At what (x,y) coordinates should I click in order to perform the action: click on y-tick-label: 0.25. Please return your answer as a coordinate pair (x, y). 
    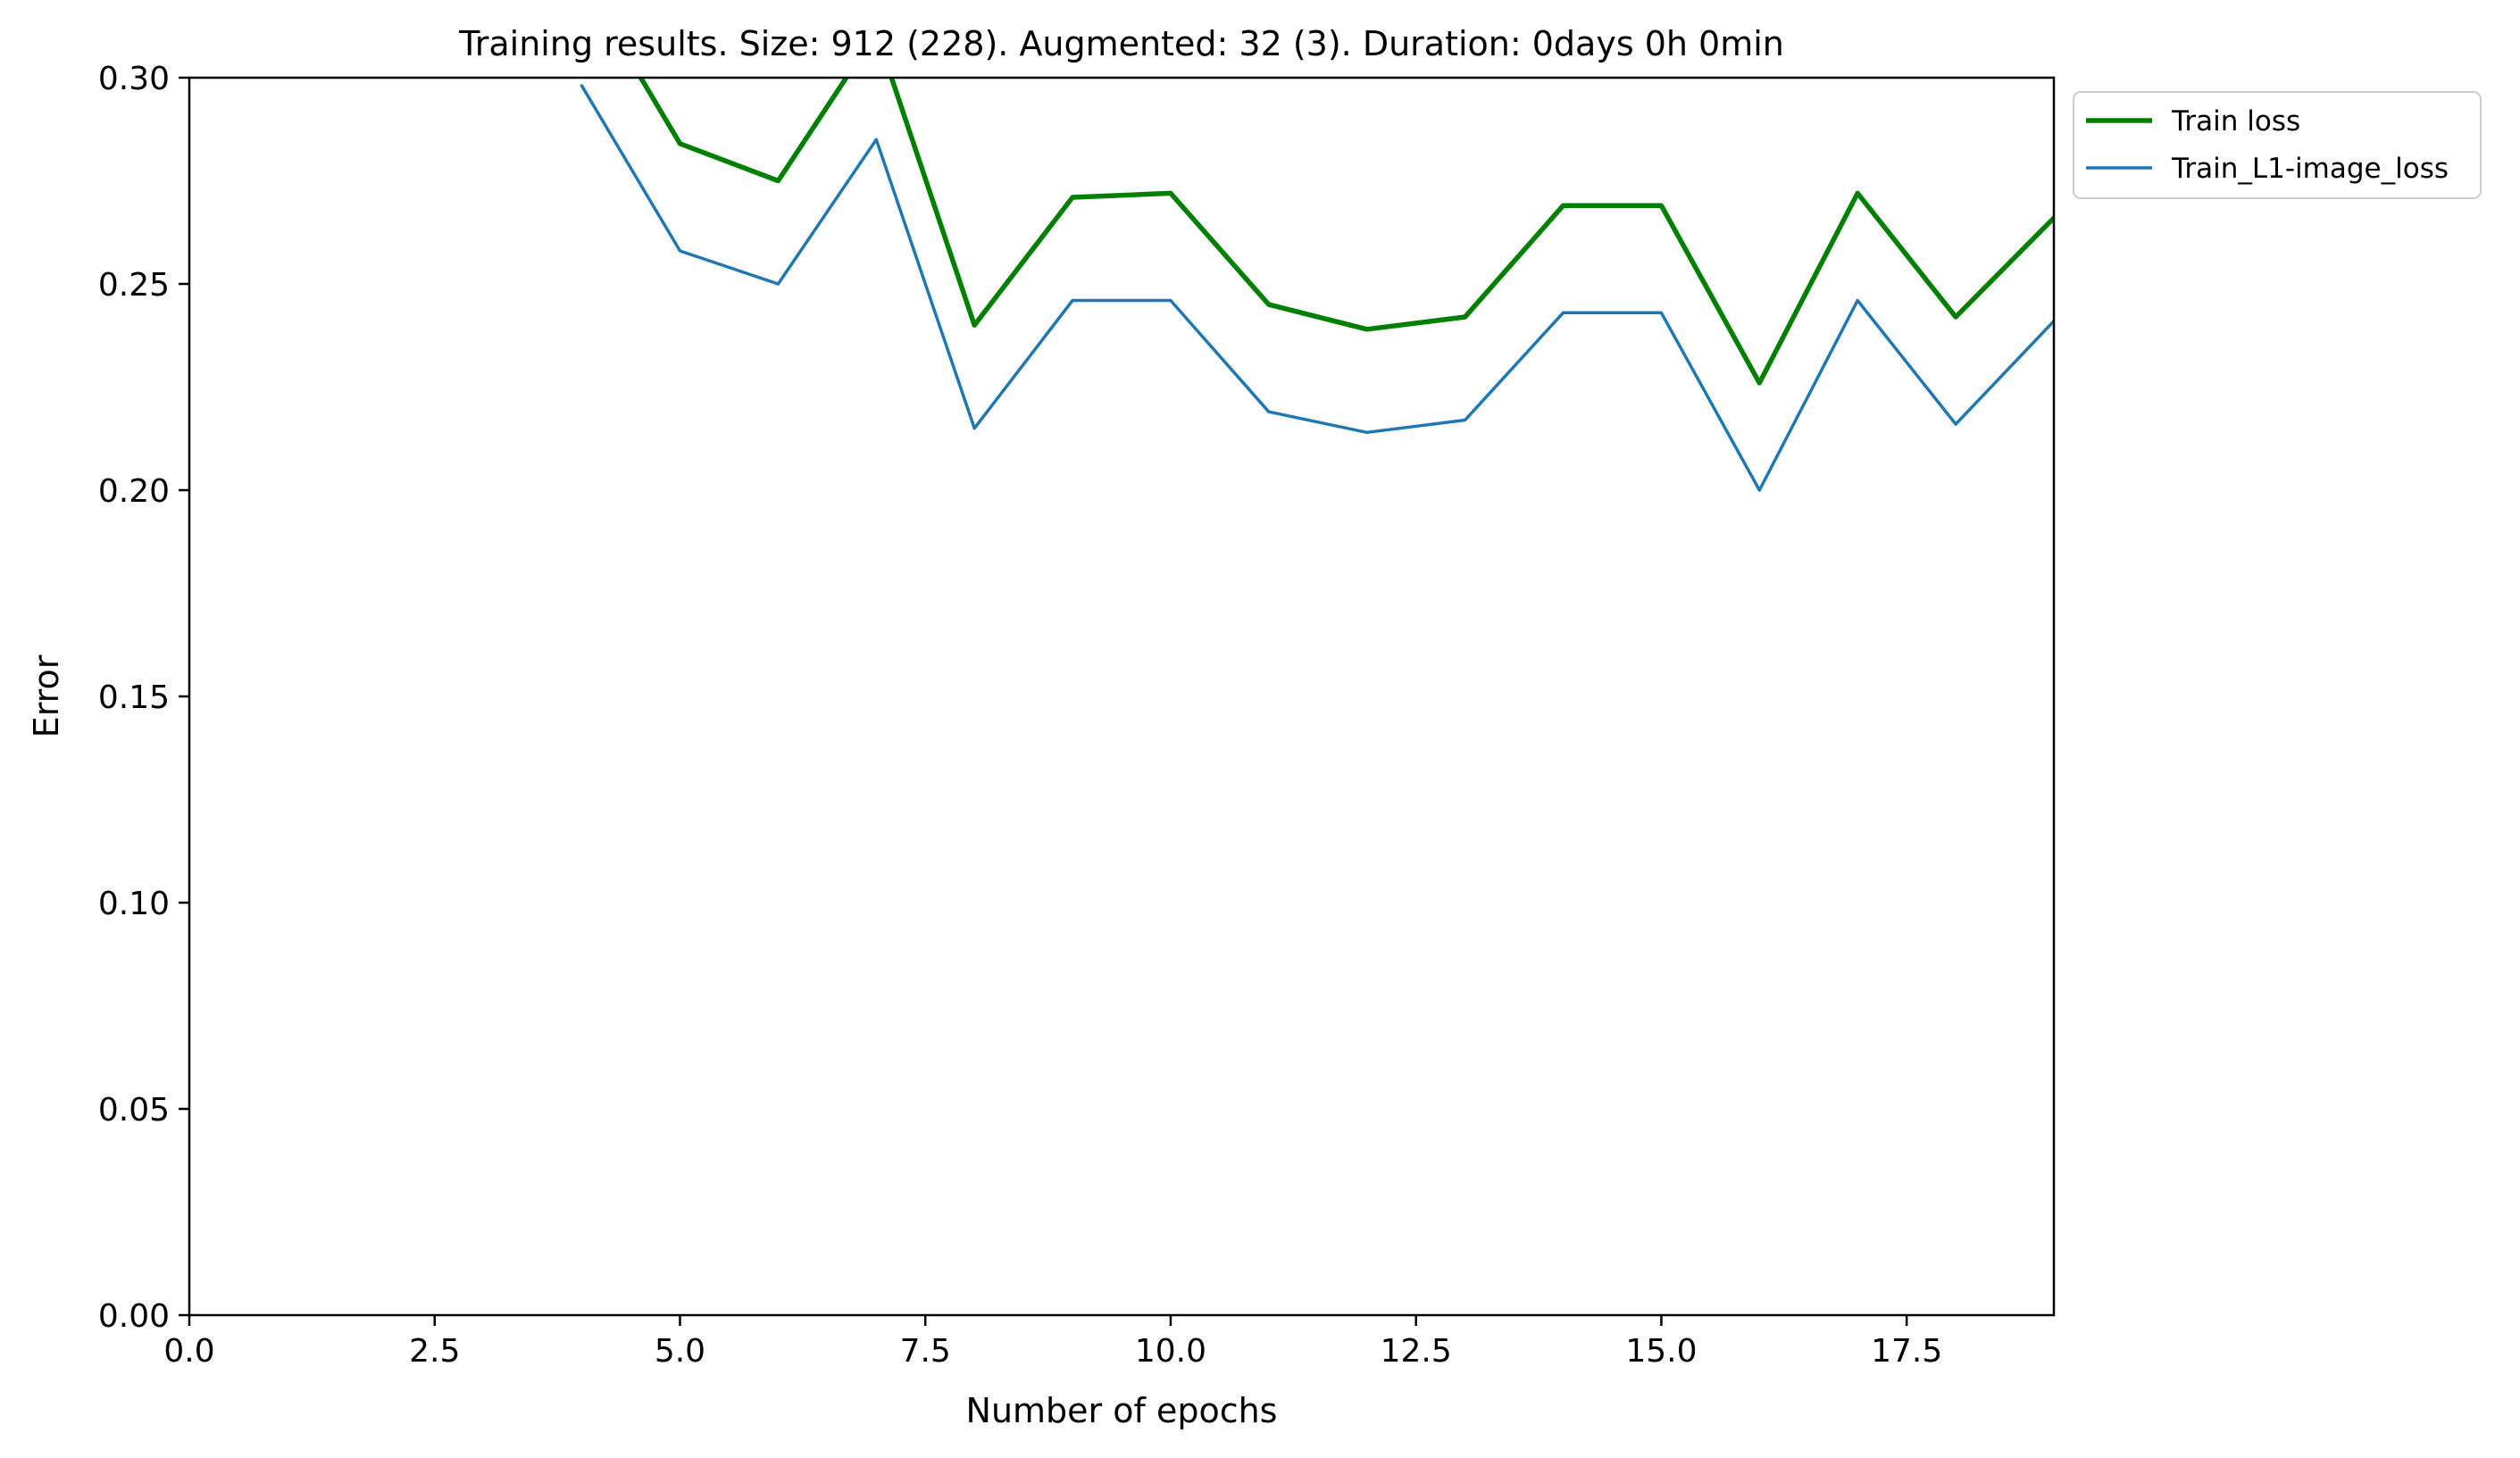
    Looking at the image, I should click on (134, 285).